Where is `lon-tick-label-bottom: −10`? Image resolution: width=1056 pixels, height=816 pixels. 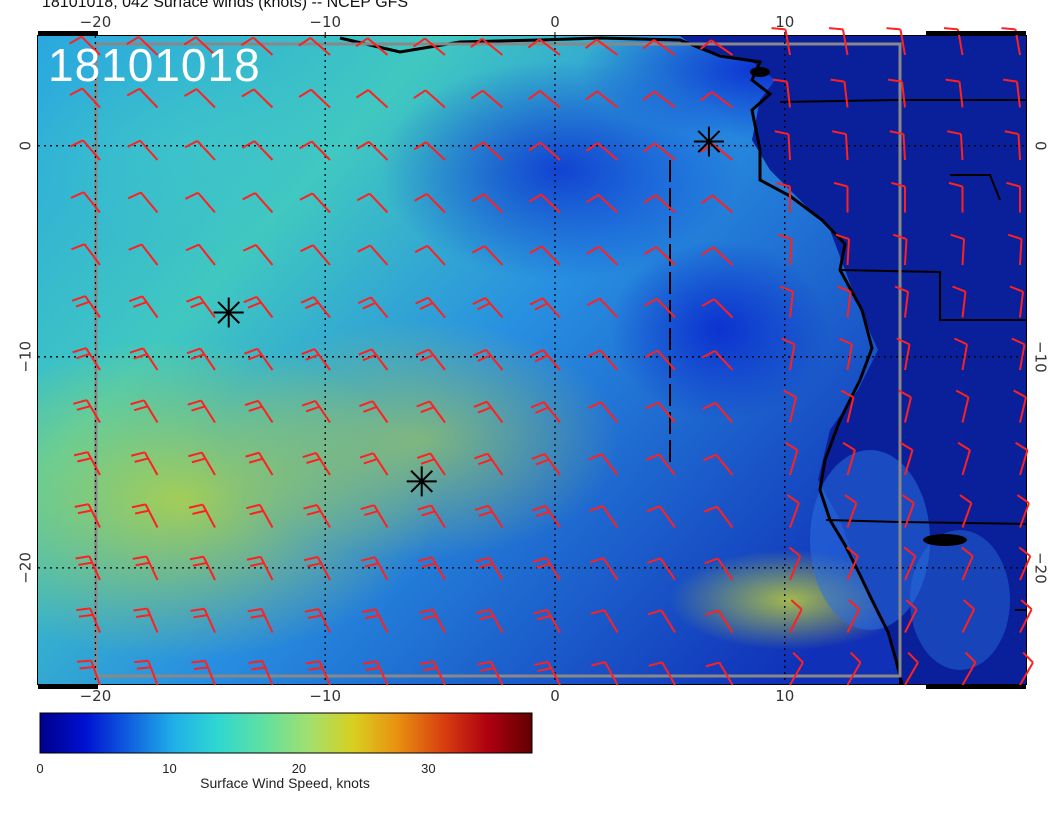 lon-tick-label-bottom: −10 is located at coordinates (325, 696).